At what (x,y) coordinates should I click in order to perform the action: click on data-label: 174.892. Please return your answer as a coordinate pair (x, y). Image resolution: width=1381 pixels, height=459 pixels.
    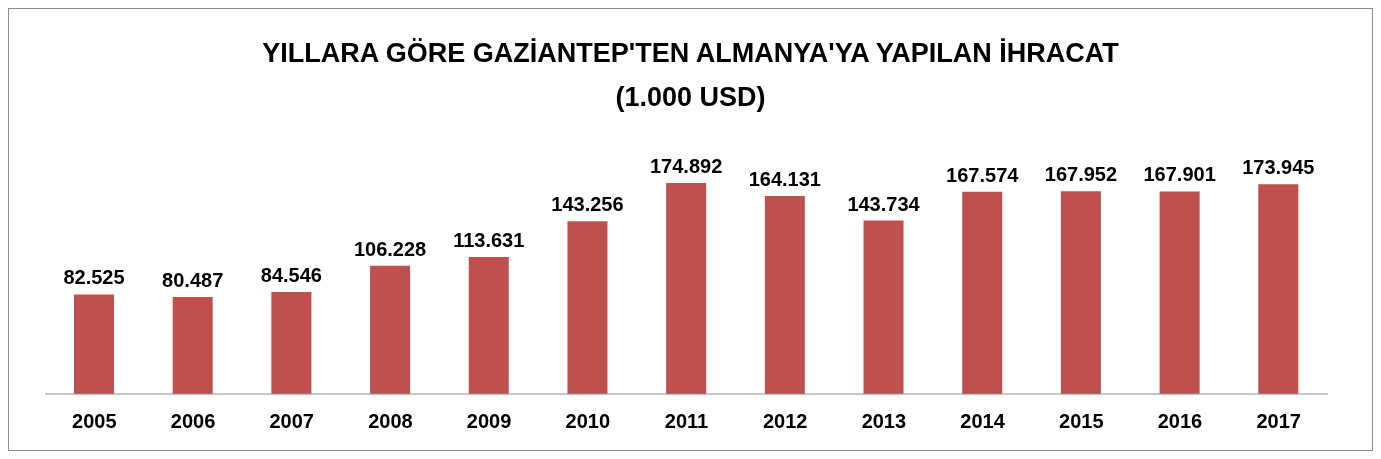
    Looking at the image, I should click on (686, 166).